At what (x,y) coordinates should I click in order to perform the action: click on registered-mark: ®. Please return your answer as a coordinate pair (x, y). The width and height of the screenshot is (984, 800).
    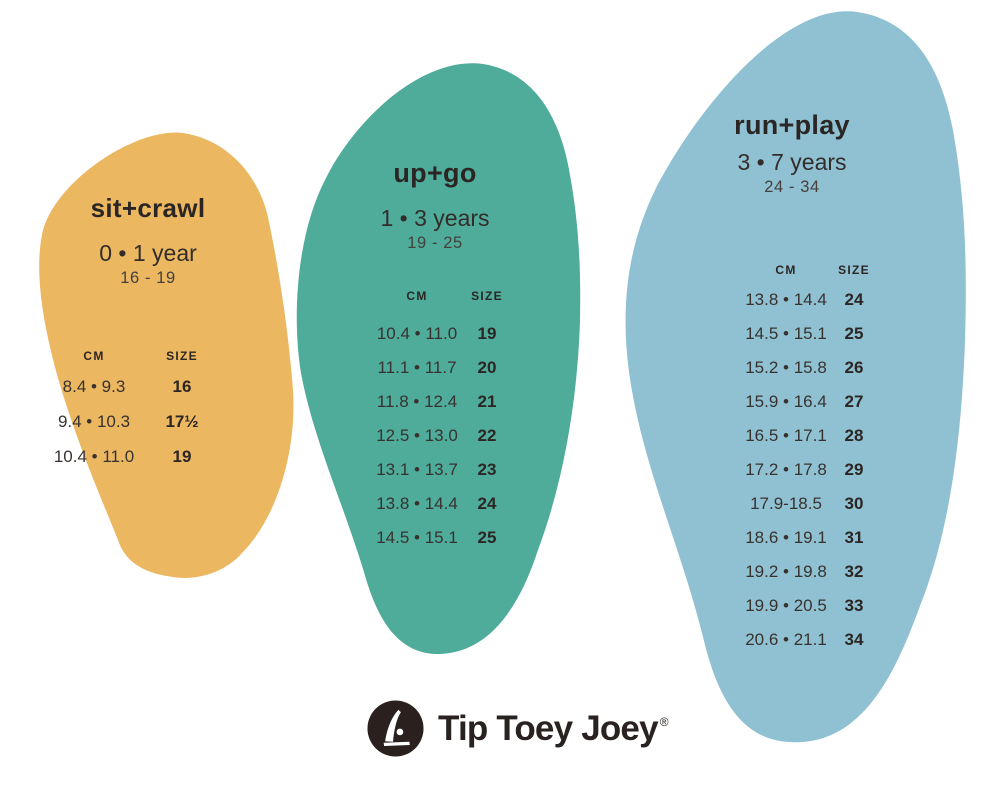
    Looking at the image, I should click on (664, 722).